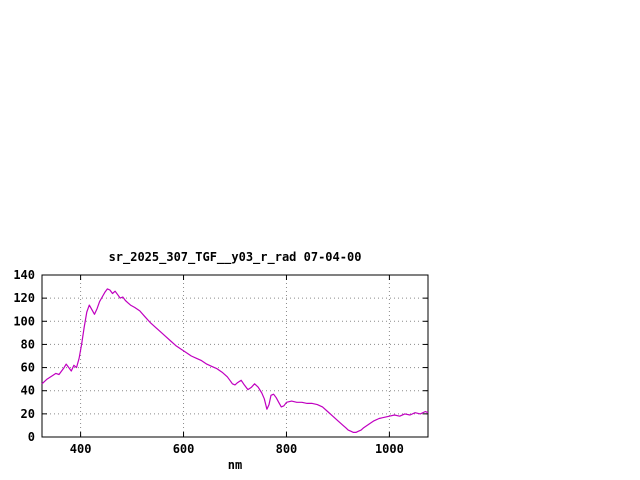 The height and width of the screenshot is (480, 640). I want to click on y-tick-label: 0, so click(31, 437).